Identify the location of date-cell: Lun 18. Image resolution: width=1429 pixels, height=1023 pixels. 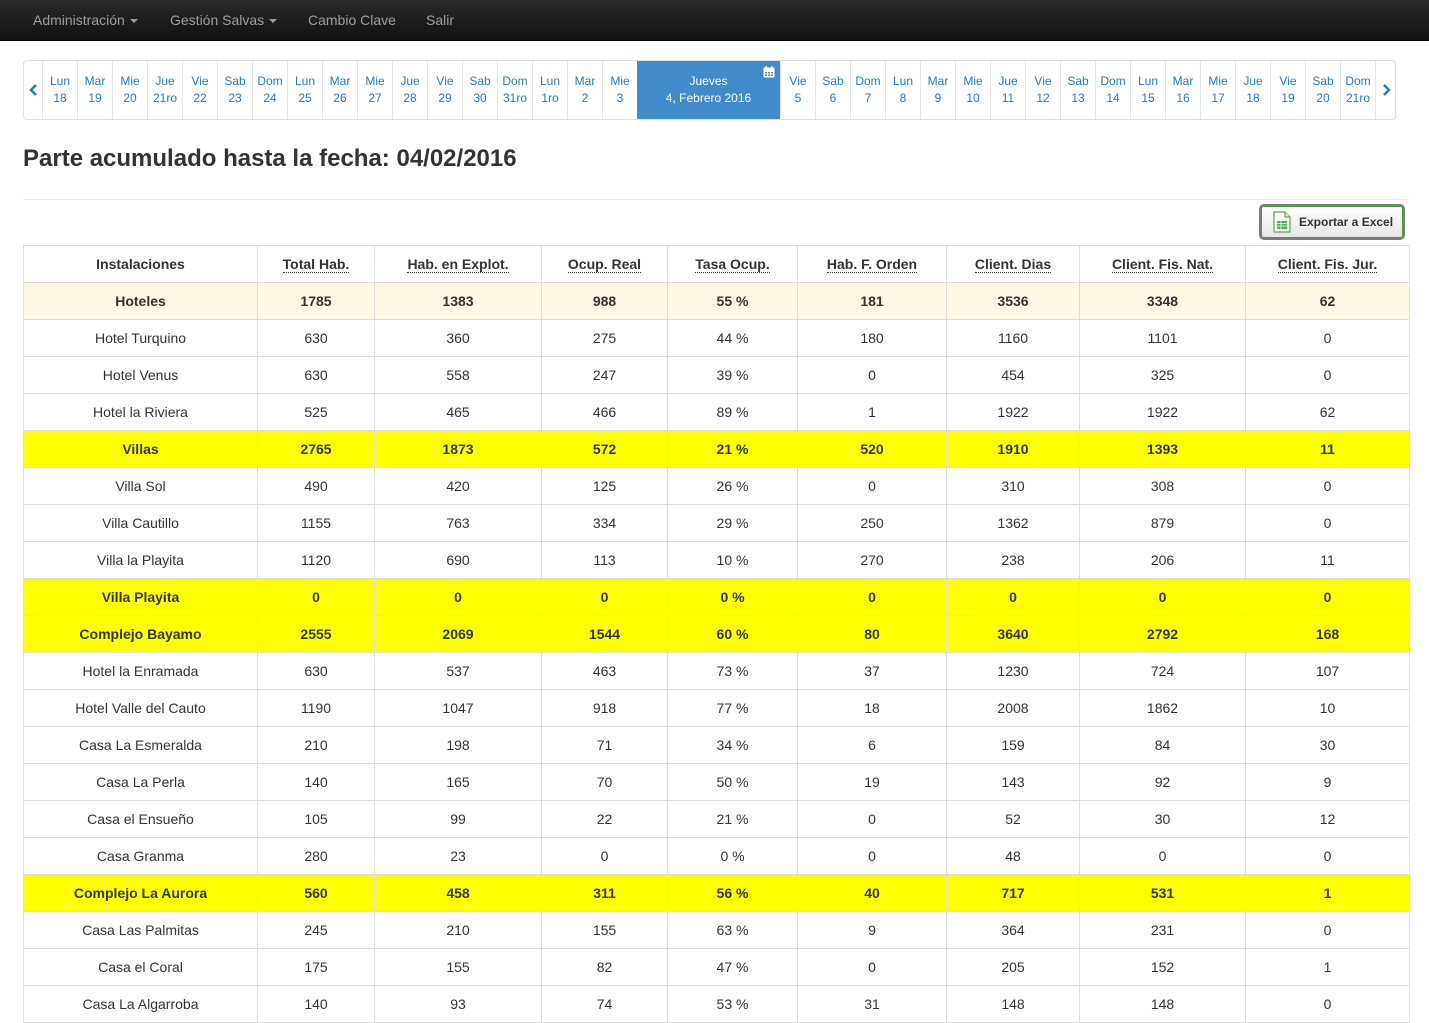
(59, 90).